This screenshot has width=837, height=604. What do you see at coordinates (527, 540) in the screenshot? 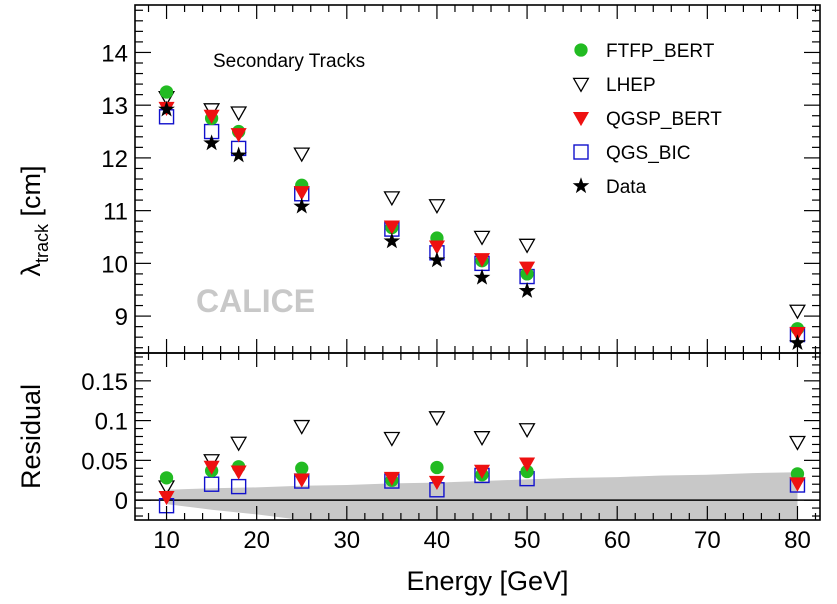
I see `x-tick-label: 50` at bounding box center [527, 540].